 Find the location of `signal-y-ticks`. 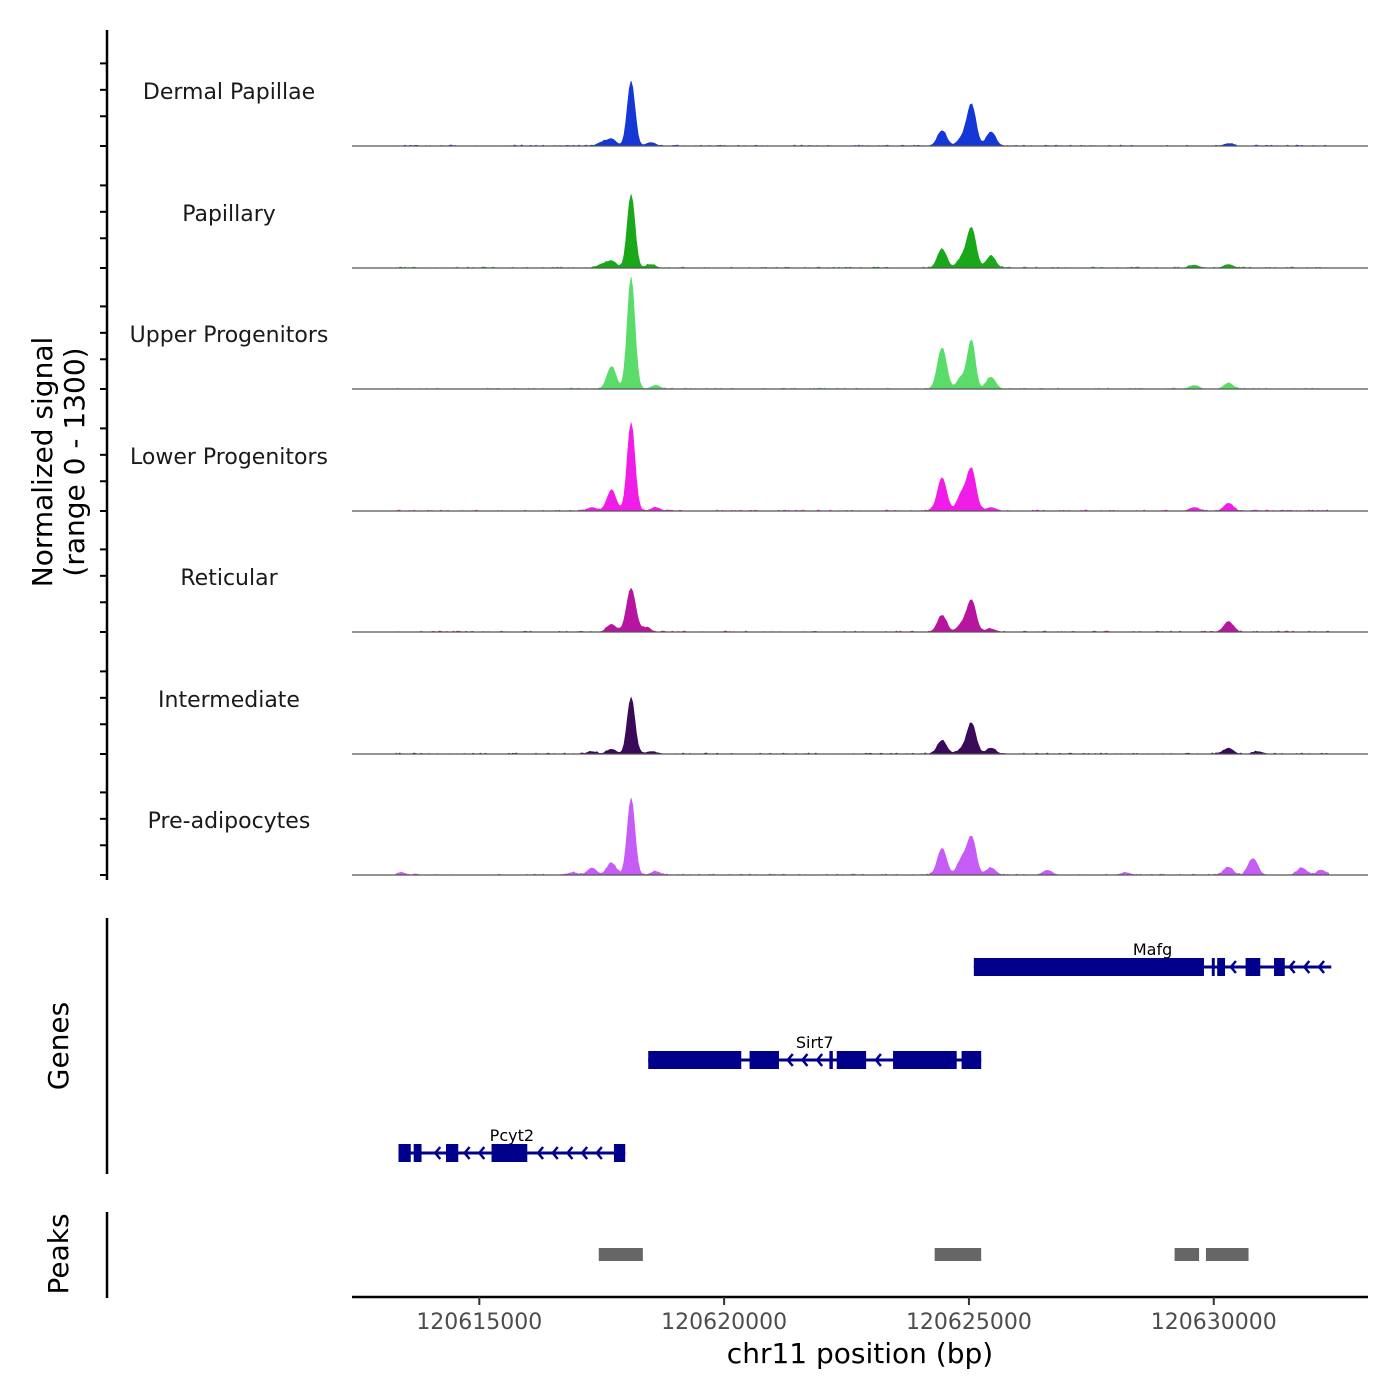

signal-y-ticks is located at coordinates (103, 469).